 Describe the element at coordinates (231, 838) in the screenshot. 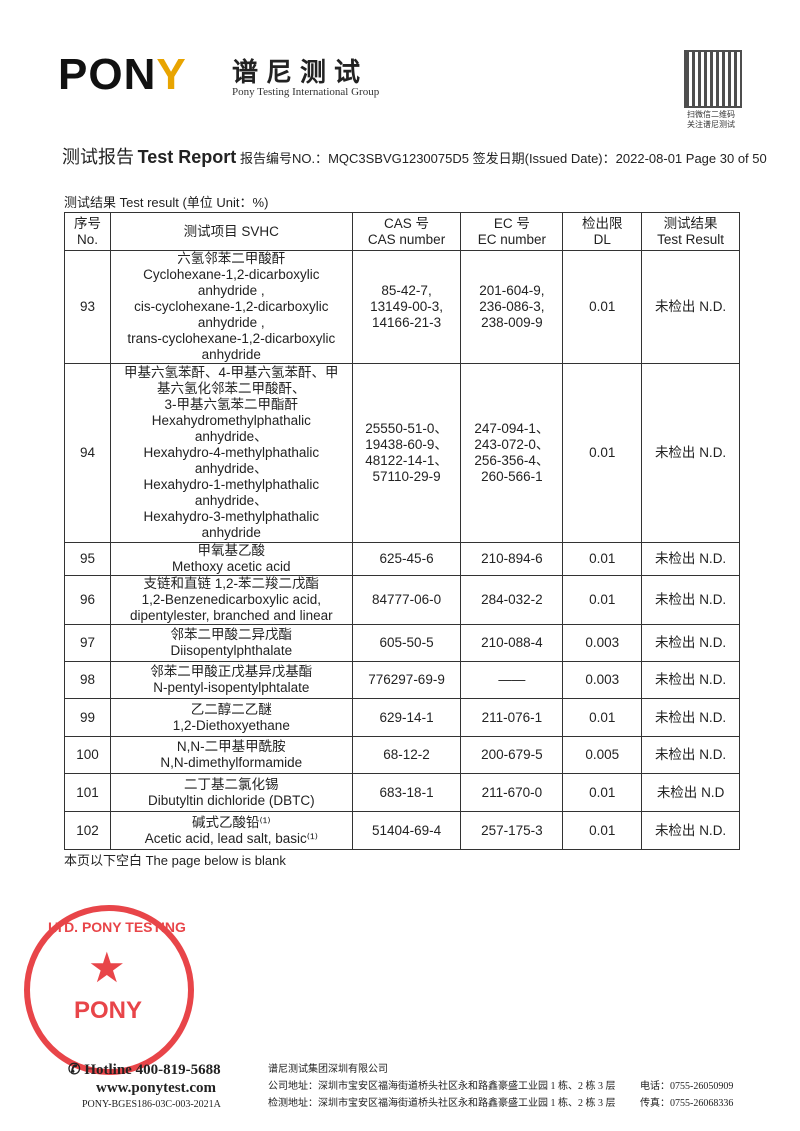

I see `name-line: Acetic acid, lead salt, basic⁽¹⁾` at that location.